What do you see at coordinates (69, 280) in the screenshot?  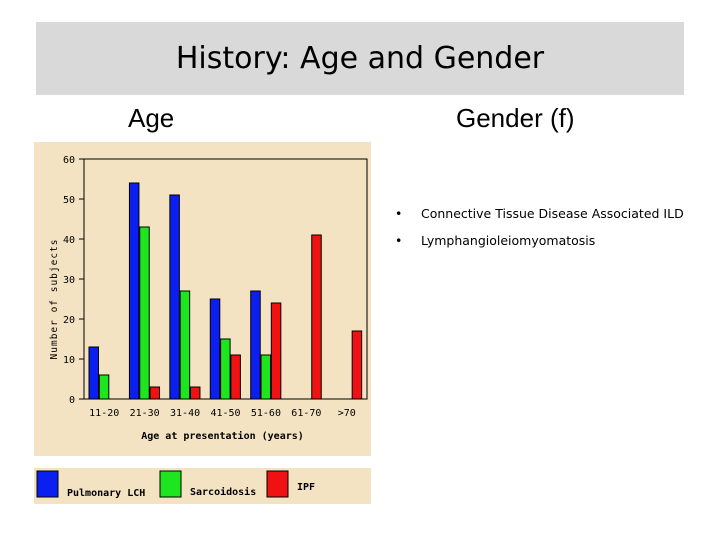 I see `y-tick-label: 30` at bounding box center [69, 280].